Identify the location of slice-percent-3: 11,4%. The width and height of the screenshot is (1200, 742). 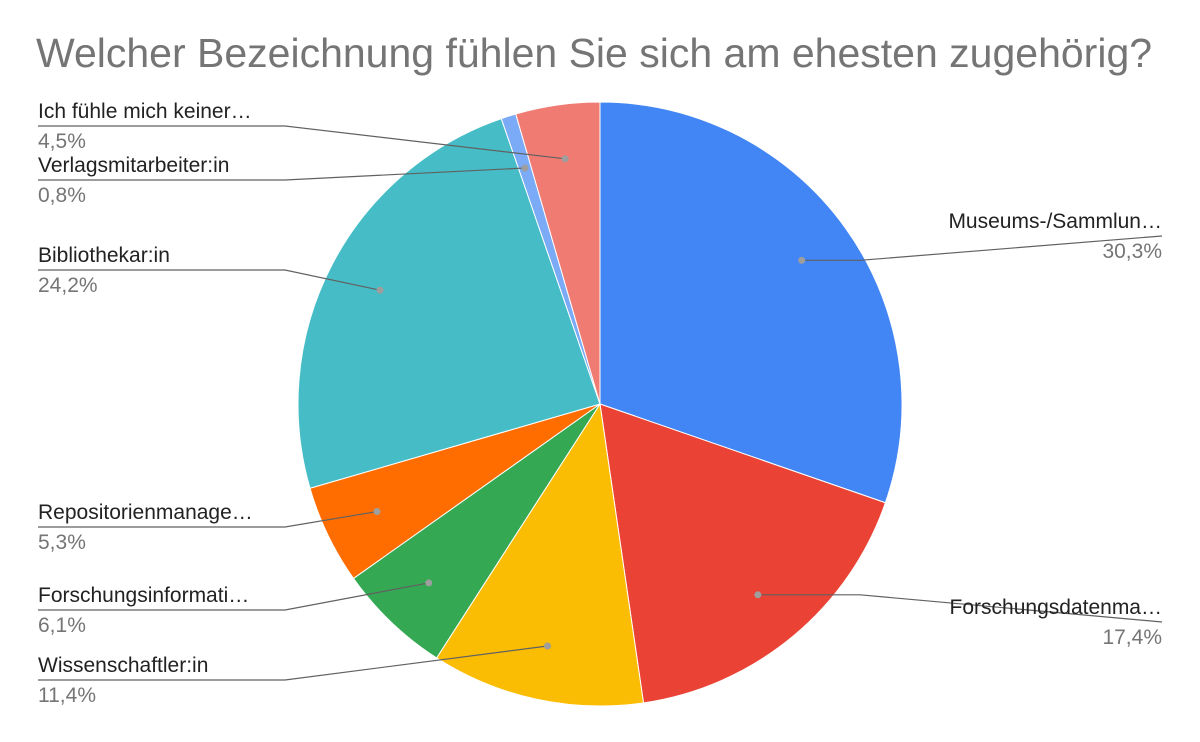
(67, 695).